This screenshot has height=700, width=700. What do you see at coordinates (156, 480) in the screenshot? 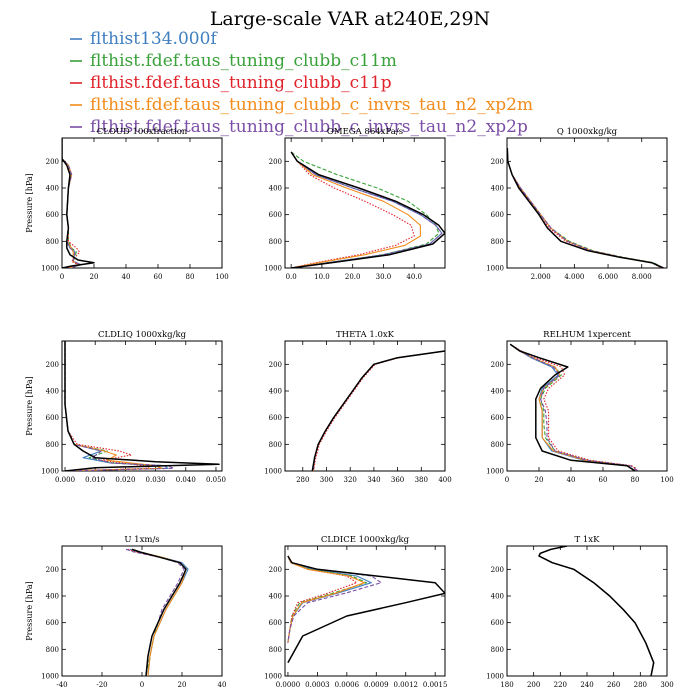
I see `x-tick-label: 0.030` at bounding box center [156, 480].